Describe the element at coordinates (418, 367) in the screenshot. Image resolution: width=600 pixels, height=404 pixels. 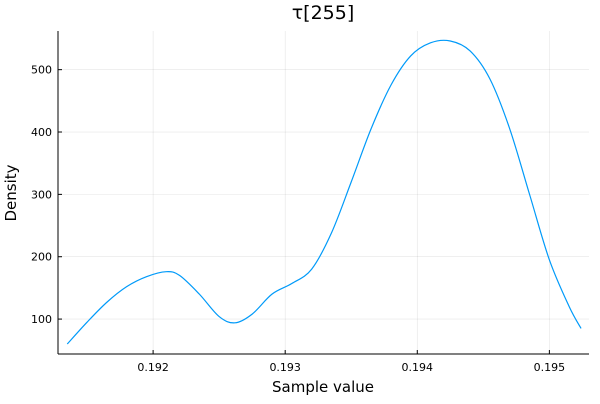
I see `x-tick-label: 0.194` at that location.